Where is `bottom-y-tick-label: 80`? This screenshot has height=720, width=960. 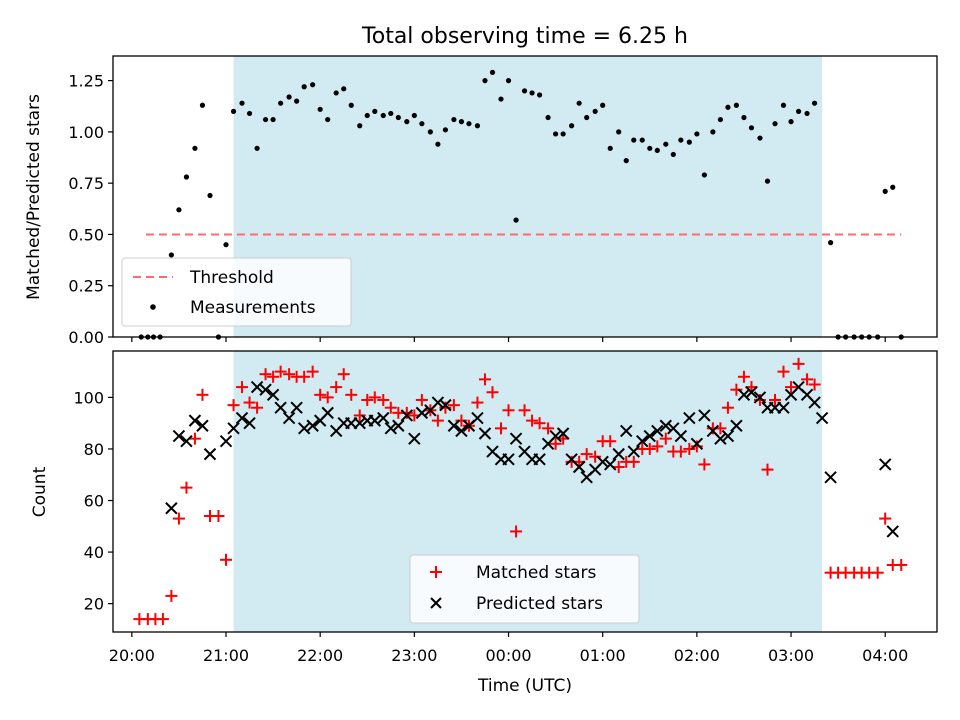
bottom-y-tick-label: 80 is located at coordinates (94, 449).